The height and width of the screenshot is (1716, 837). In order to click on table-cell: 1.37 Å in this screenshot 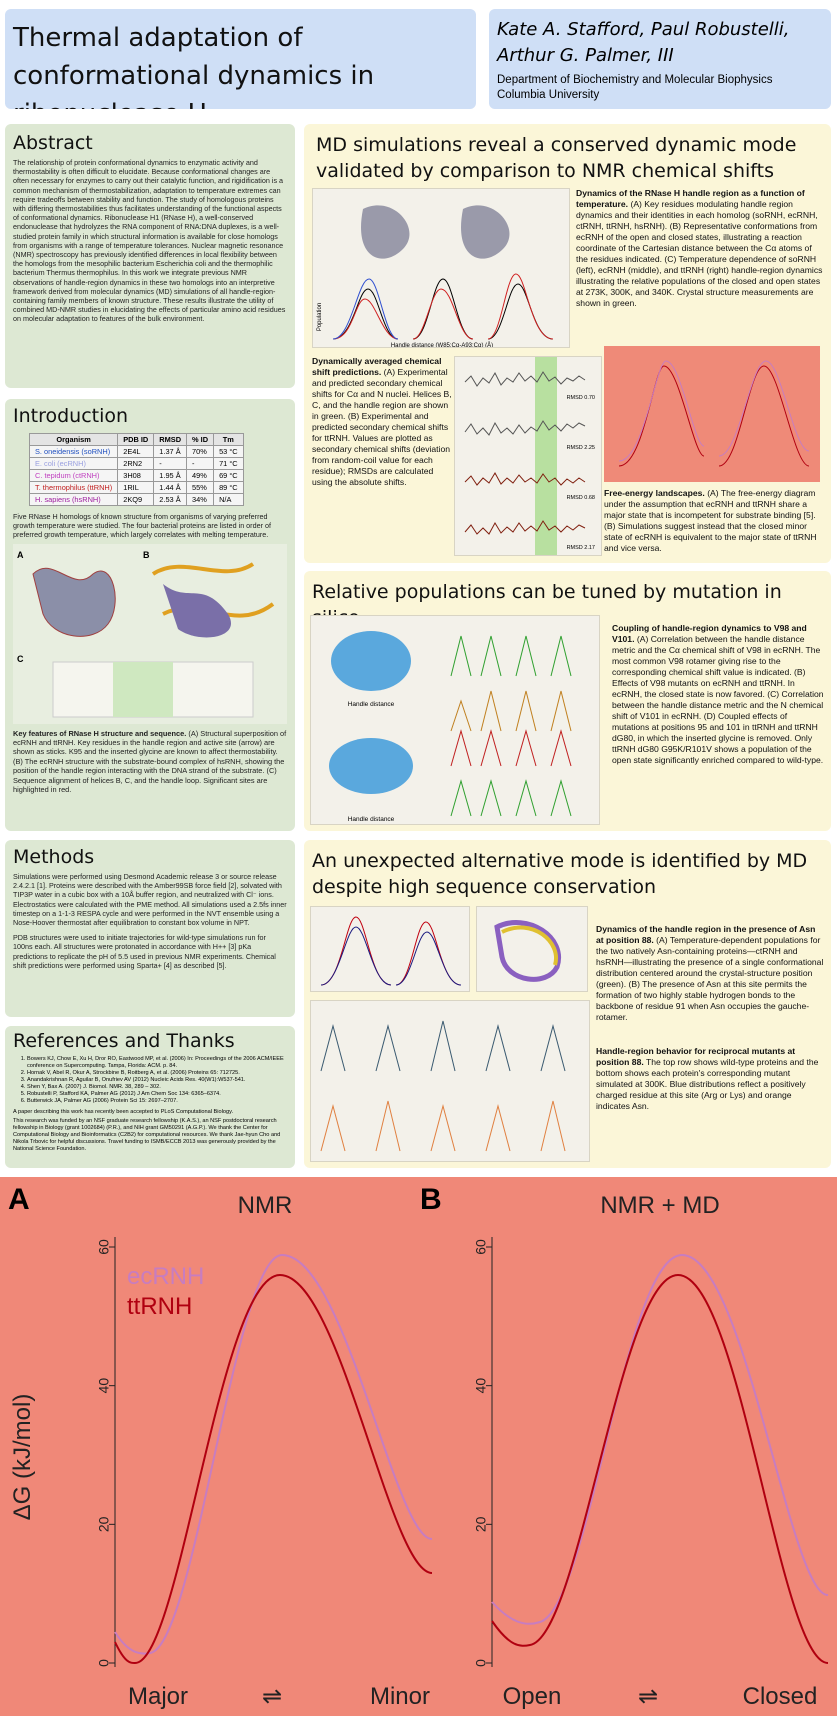, I will do `click(170, 451)`.